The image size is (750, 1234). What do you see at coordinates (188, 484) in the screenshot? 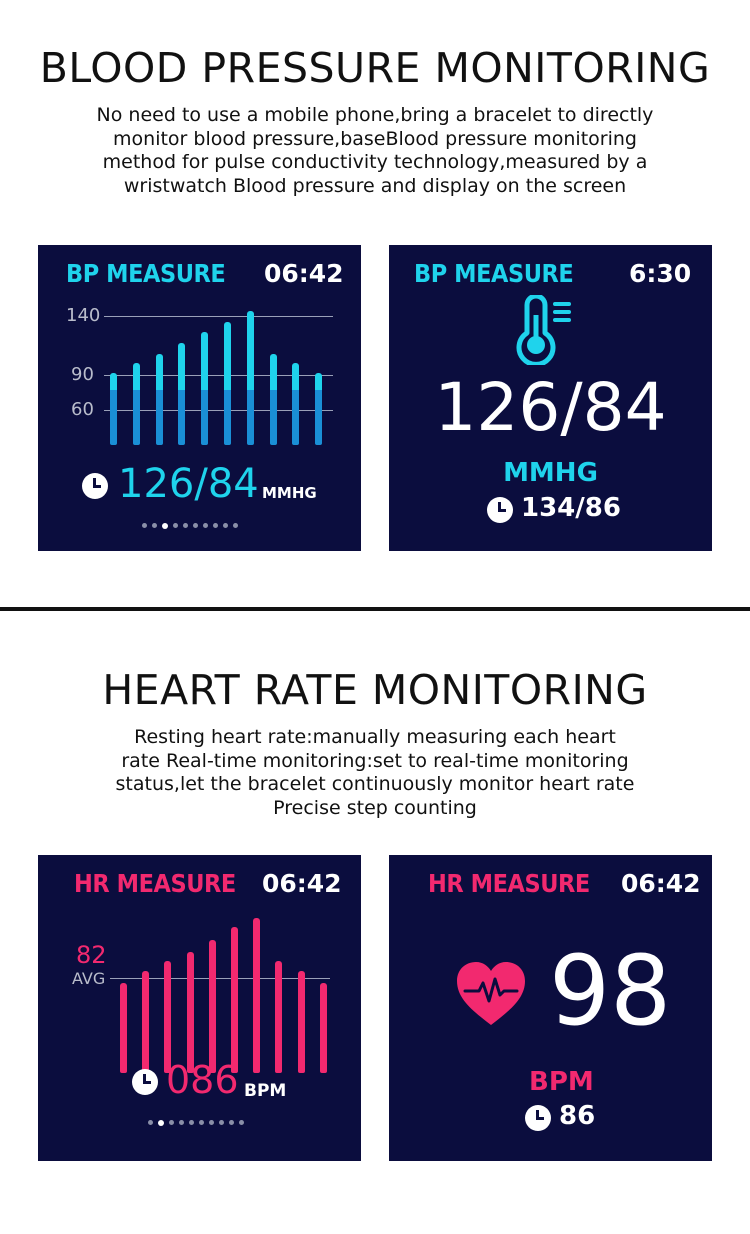
I see `bp-reading: 126/84` at bounding box center [188, 484].